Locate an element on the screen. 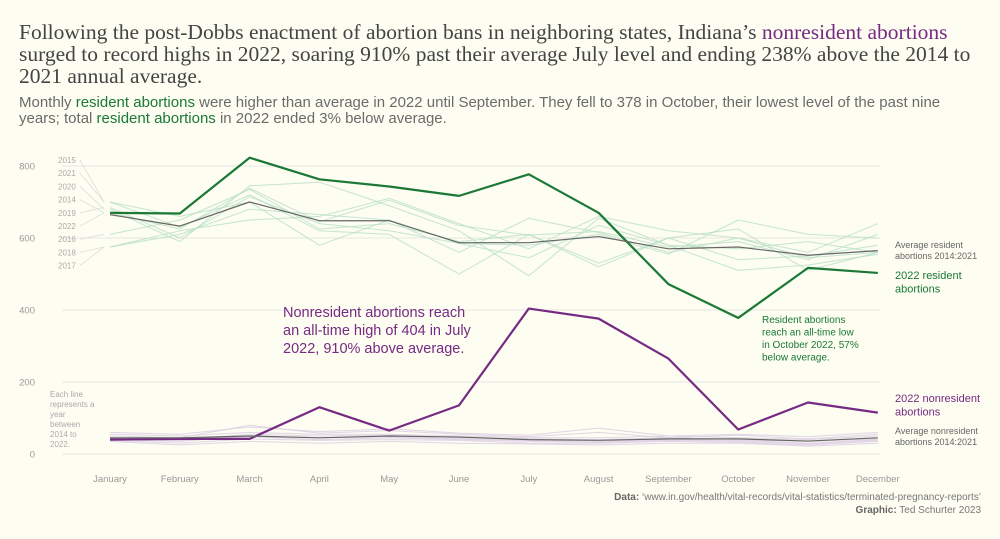  x-tick-label: April is located at coordinates (319, 479).